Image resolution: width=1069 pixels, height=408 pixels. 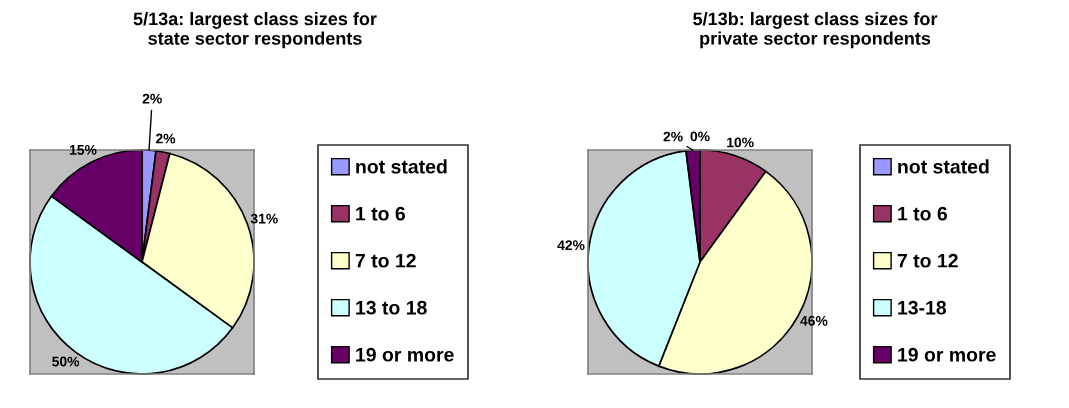 What do you see at coordinates (814, 320) in the screenshot?
I see `data-label: 46%` at bounding box center [814, 320].